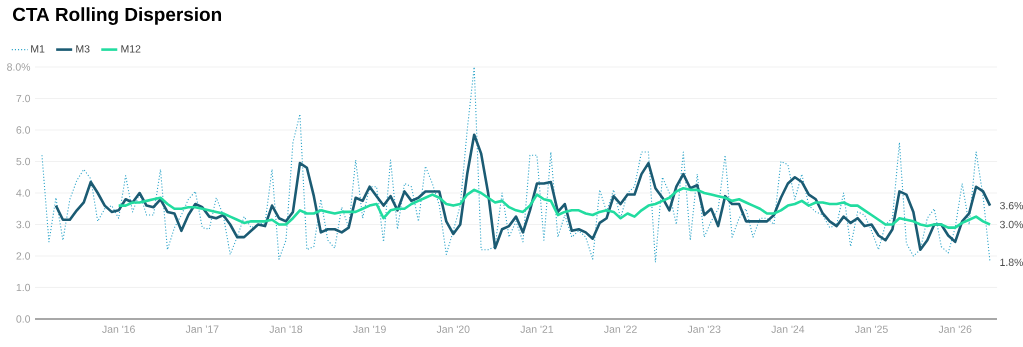  What do you see at coordinates (23, 98) in the screenshot?
I see `y-tick-label: 7.0` at bounding box center [23, 98].